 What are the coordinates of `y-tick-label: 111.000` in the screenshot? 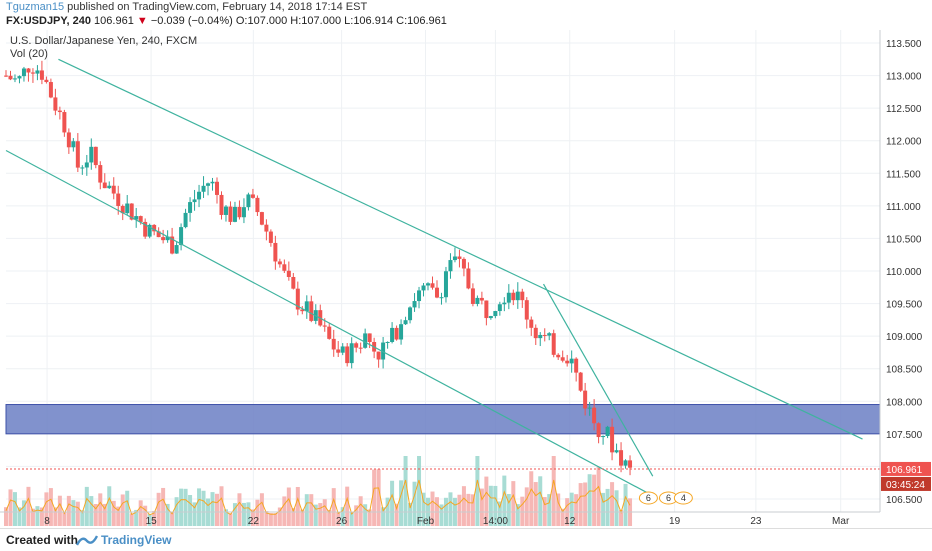 It's located at (903, 207).